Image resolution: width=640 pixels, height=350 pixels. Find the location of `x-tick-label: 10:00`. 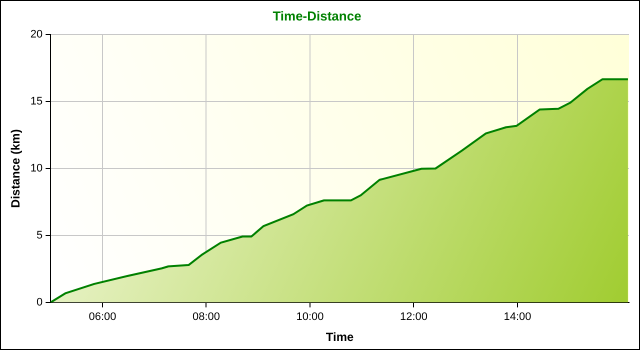

x-tick-label: 10:00 is located at coordinates (310, 317).